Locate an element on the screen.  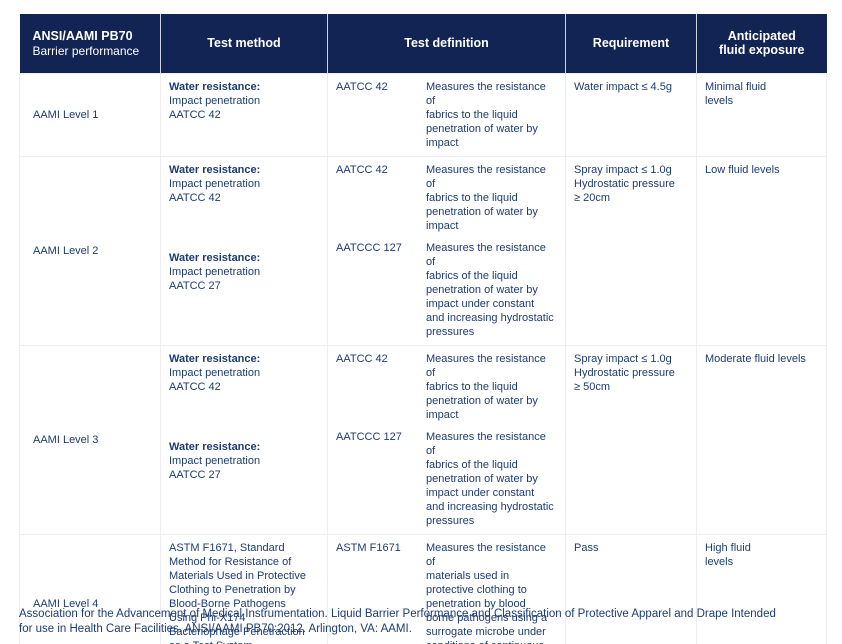
fluid-exposure-cell: Low fluid levels is located at coordinates (761, 250).